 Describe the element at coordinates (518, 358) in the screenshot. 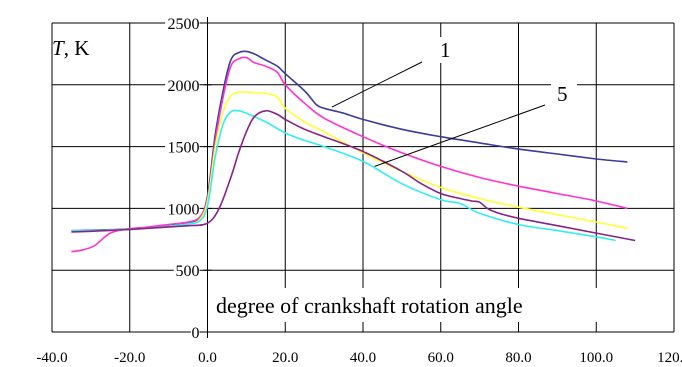

I see `x-tick-label: 80.0` at that location.